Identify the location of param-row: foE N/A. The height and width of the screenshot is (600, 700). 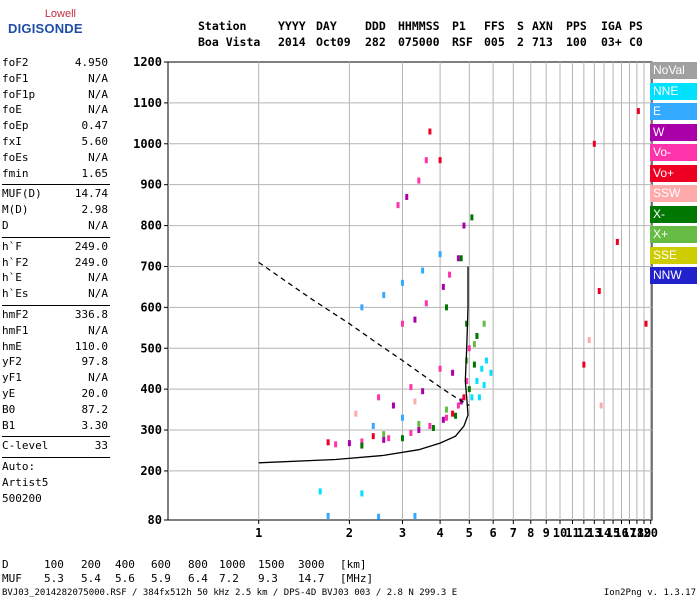
(55, 110).